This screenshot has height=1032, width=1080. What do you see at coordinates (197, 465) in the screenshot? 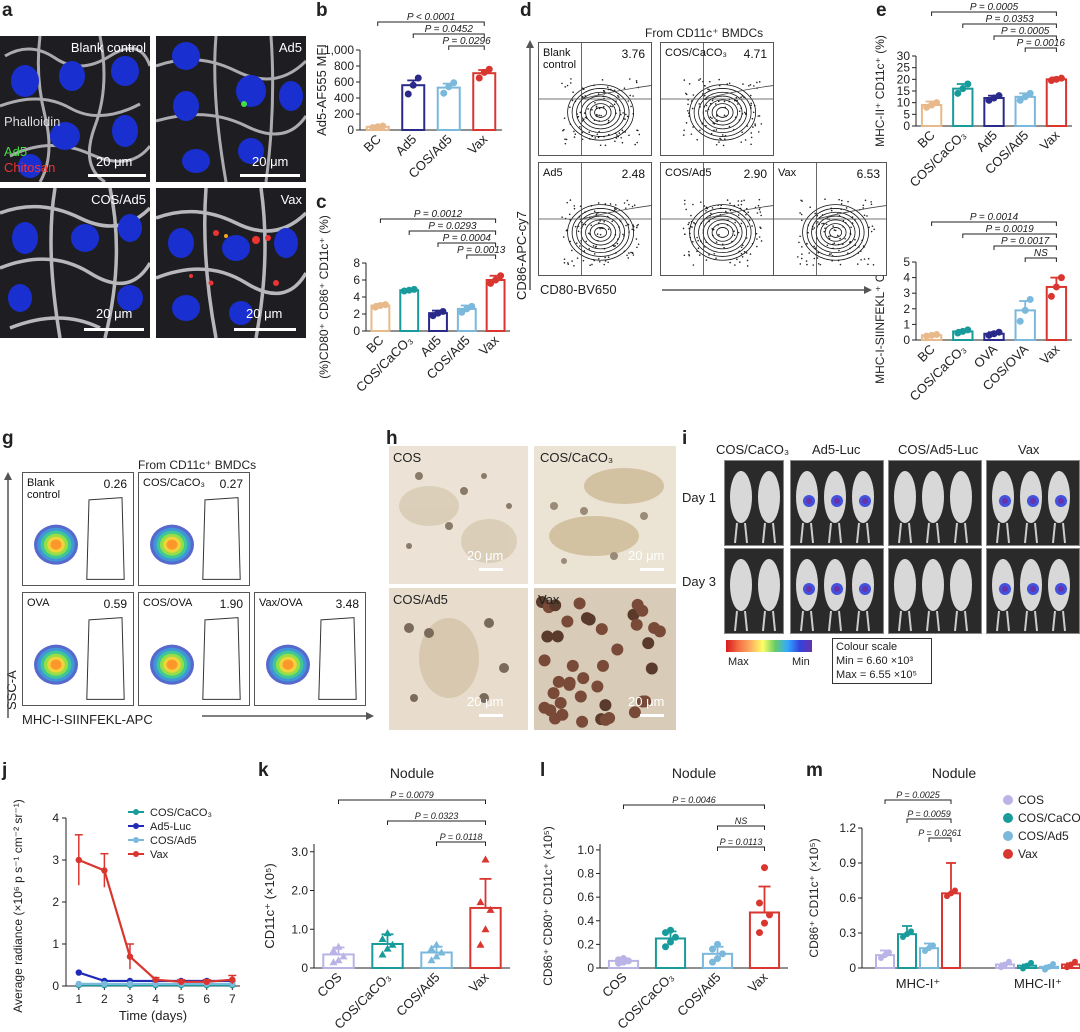
I see `flow-g-header: From CD11c⁺ BMDCs` at bounding box center [197, 465].